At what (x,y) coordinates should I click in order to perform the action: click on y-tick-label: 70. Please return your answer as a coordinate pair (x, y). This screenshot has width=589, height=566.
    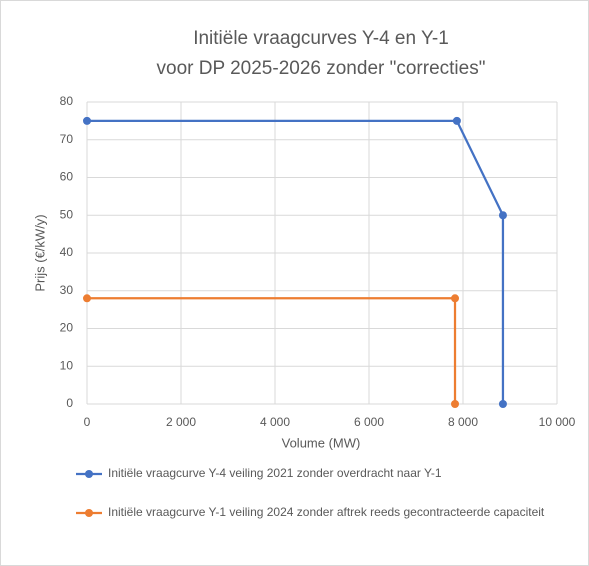
    Looking at the image, I should click on (67, 139).